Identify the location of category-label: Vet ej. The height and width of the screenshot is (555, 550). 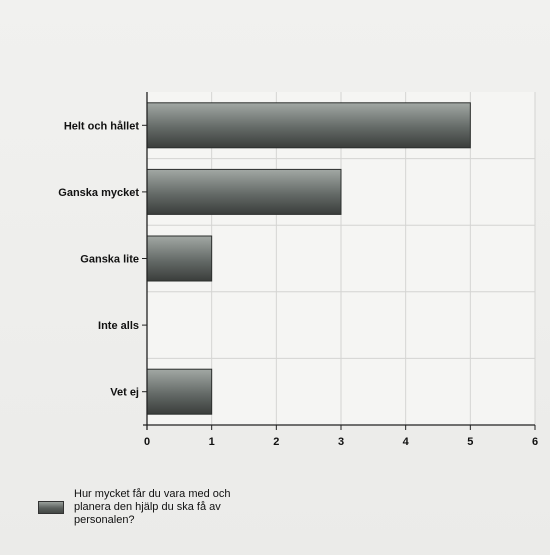
(124, 393).